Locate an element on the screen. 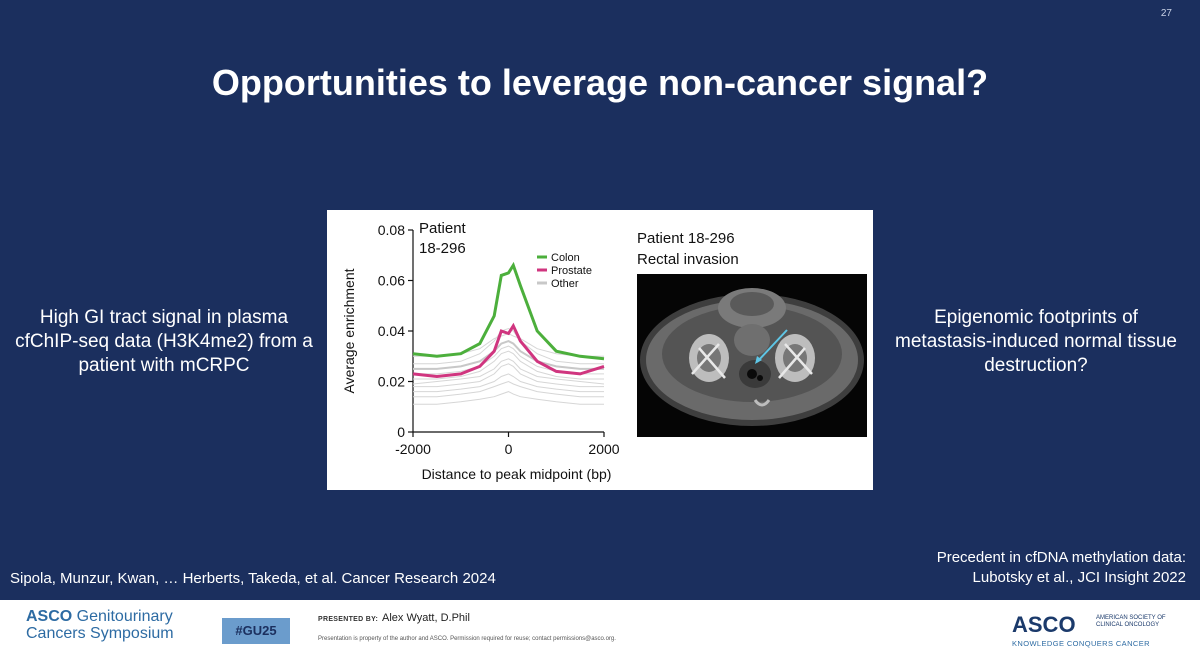 This screenshot has height=662, width=1200. y-tick-label: 0.06 is located at coordinates (391, 281).